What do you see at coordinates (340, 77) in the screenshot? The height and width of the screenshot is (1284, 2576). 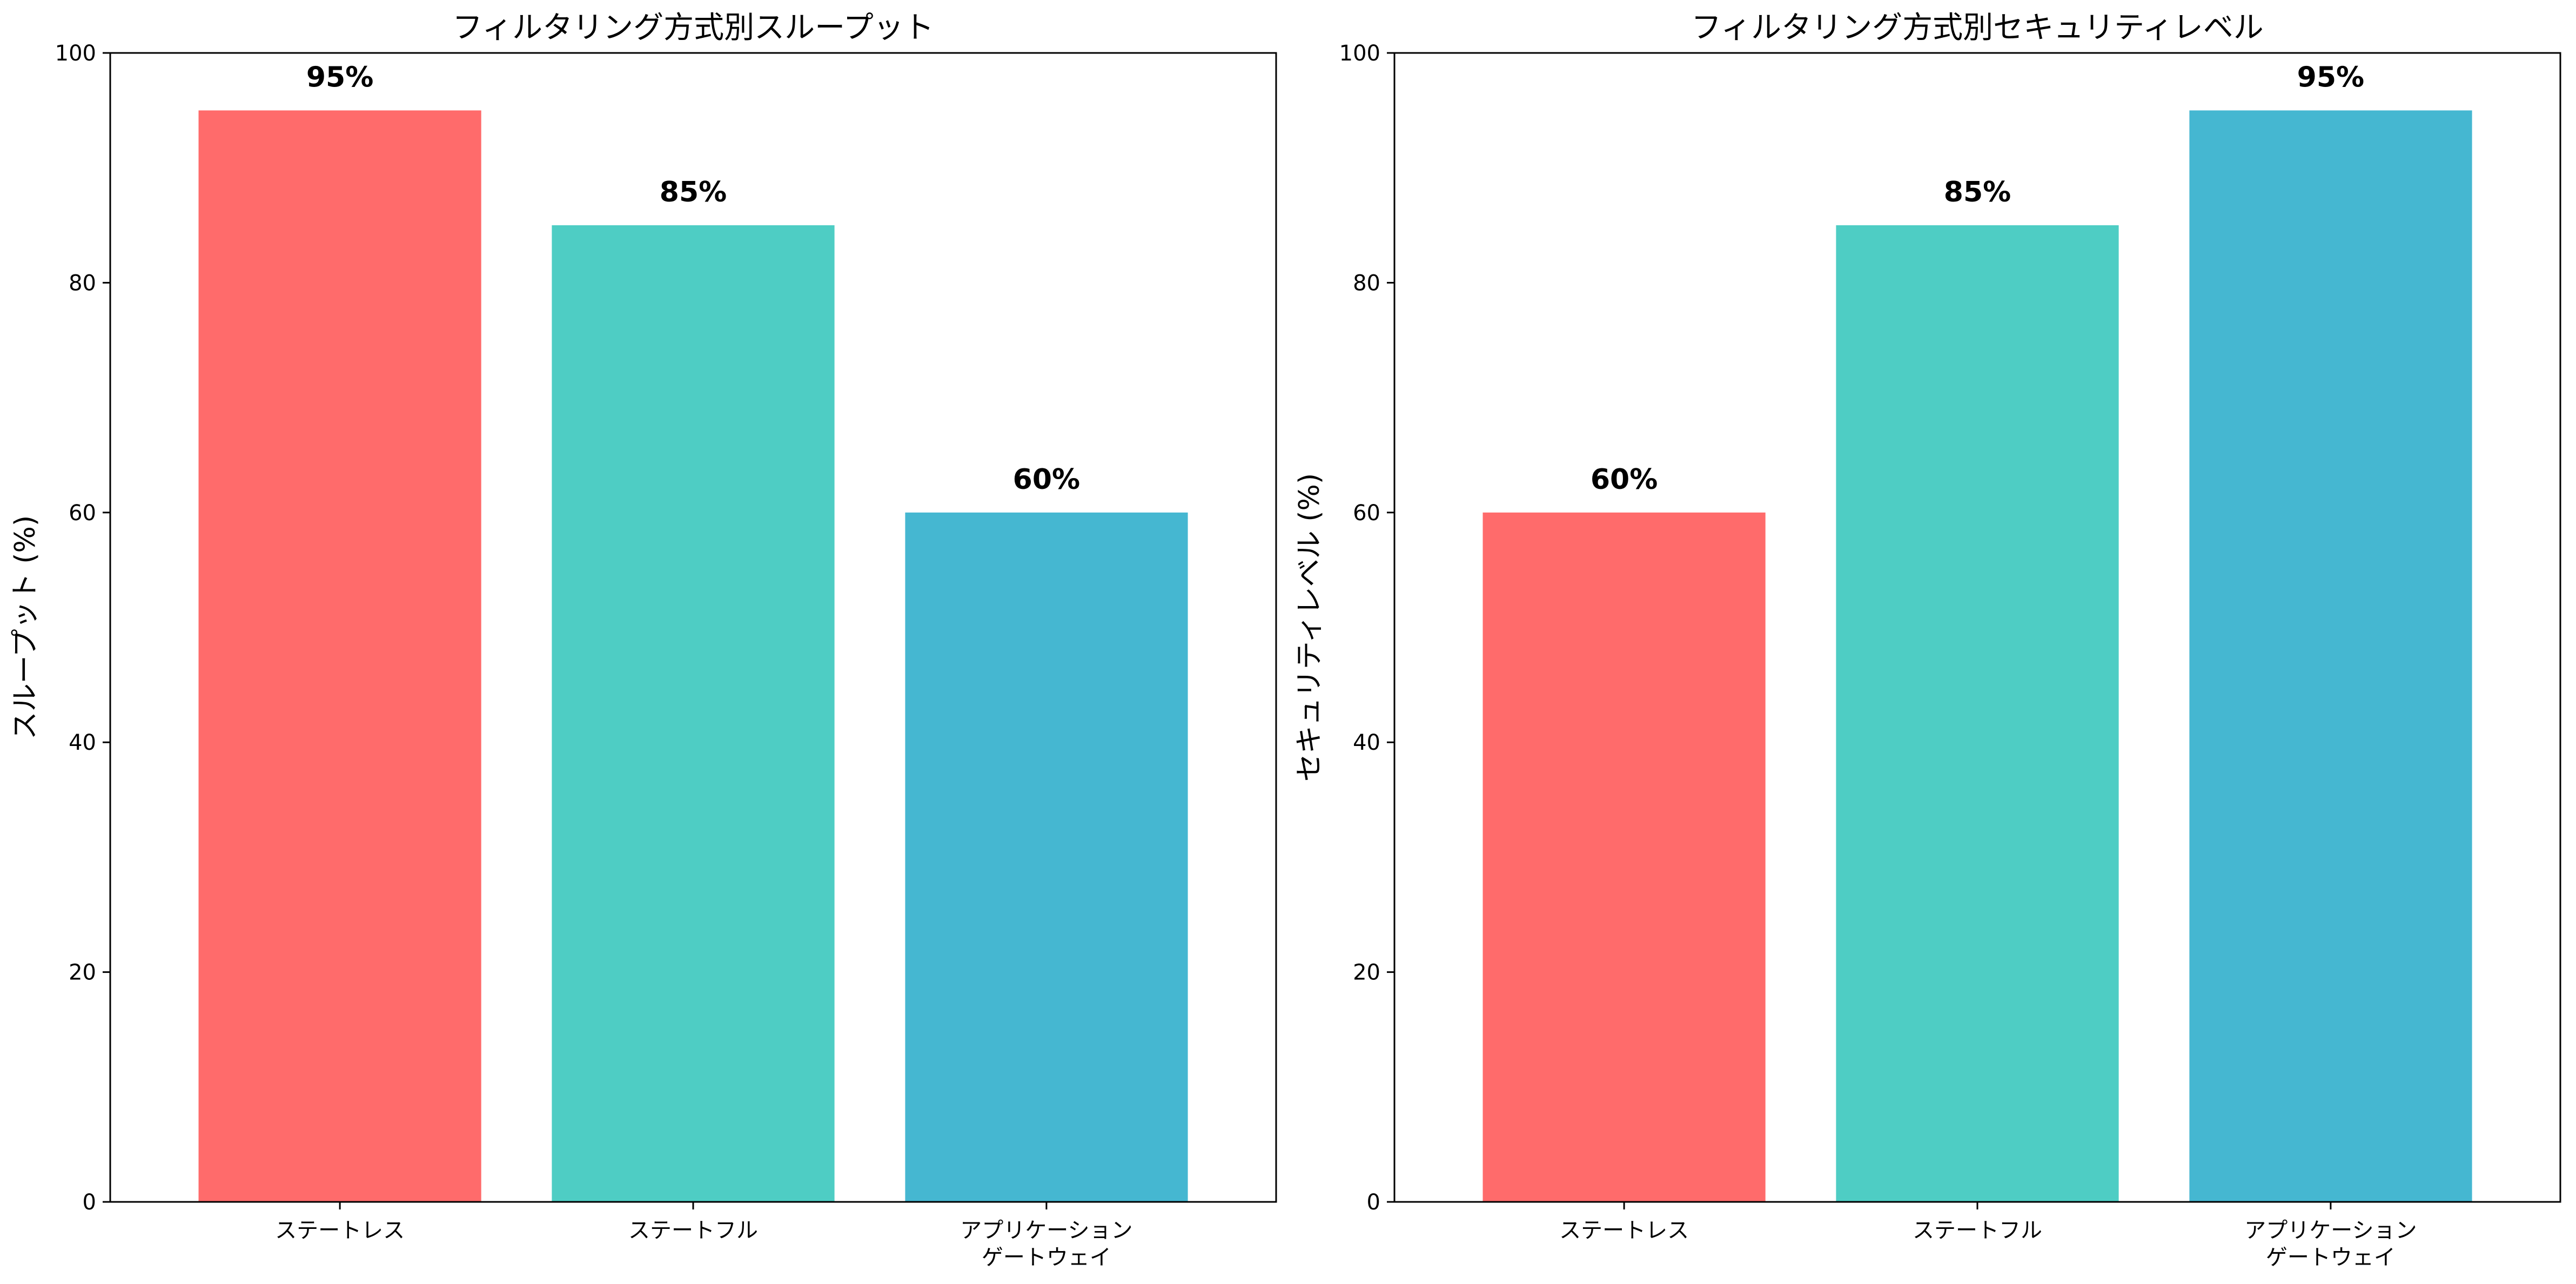 I see `chart-1-data-label-1: 95%` at bounding box center [340, 77].